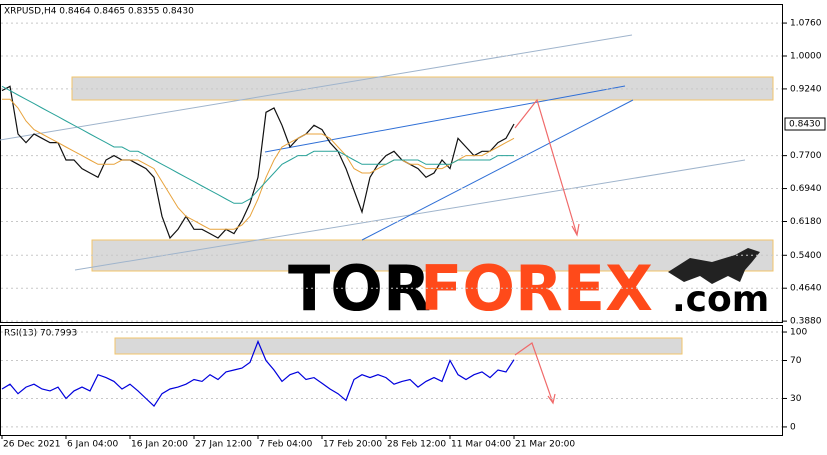 This screenshot has width=827, height=455. Describe the element at coordinates (806, 222) in the screenshot. I see `y-tick-label: 0.6180` at that location.